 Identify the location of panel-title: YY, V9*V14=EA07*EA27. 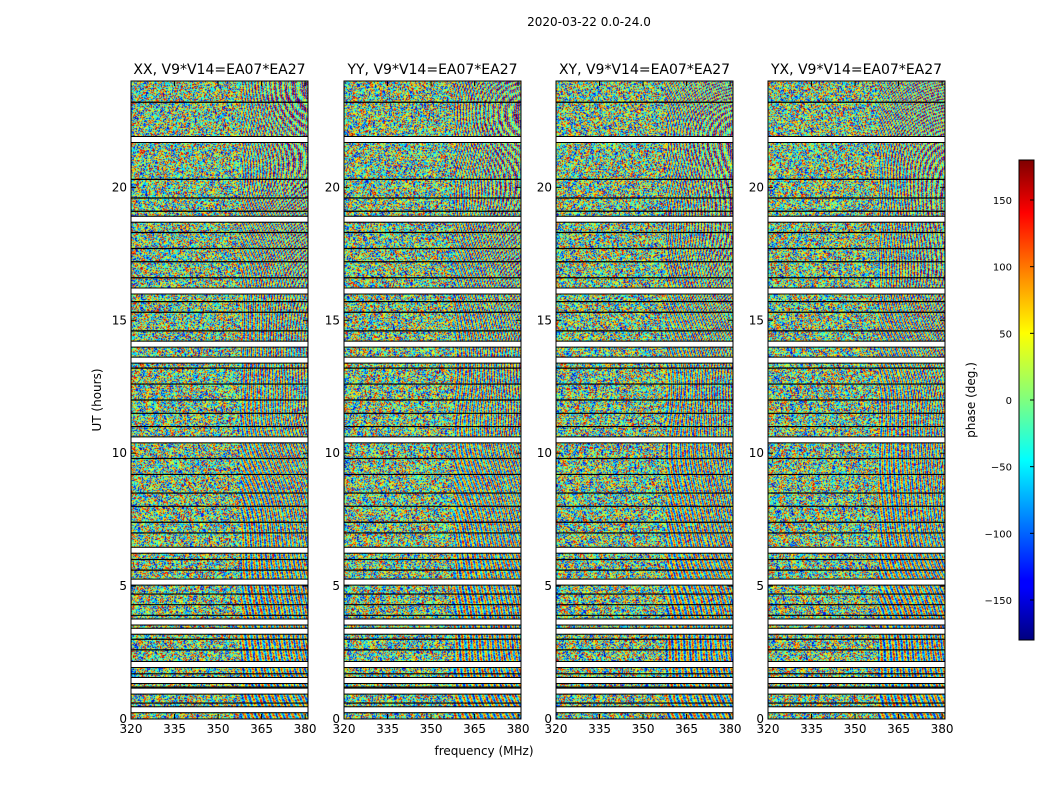
(431, 70).